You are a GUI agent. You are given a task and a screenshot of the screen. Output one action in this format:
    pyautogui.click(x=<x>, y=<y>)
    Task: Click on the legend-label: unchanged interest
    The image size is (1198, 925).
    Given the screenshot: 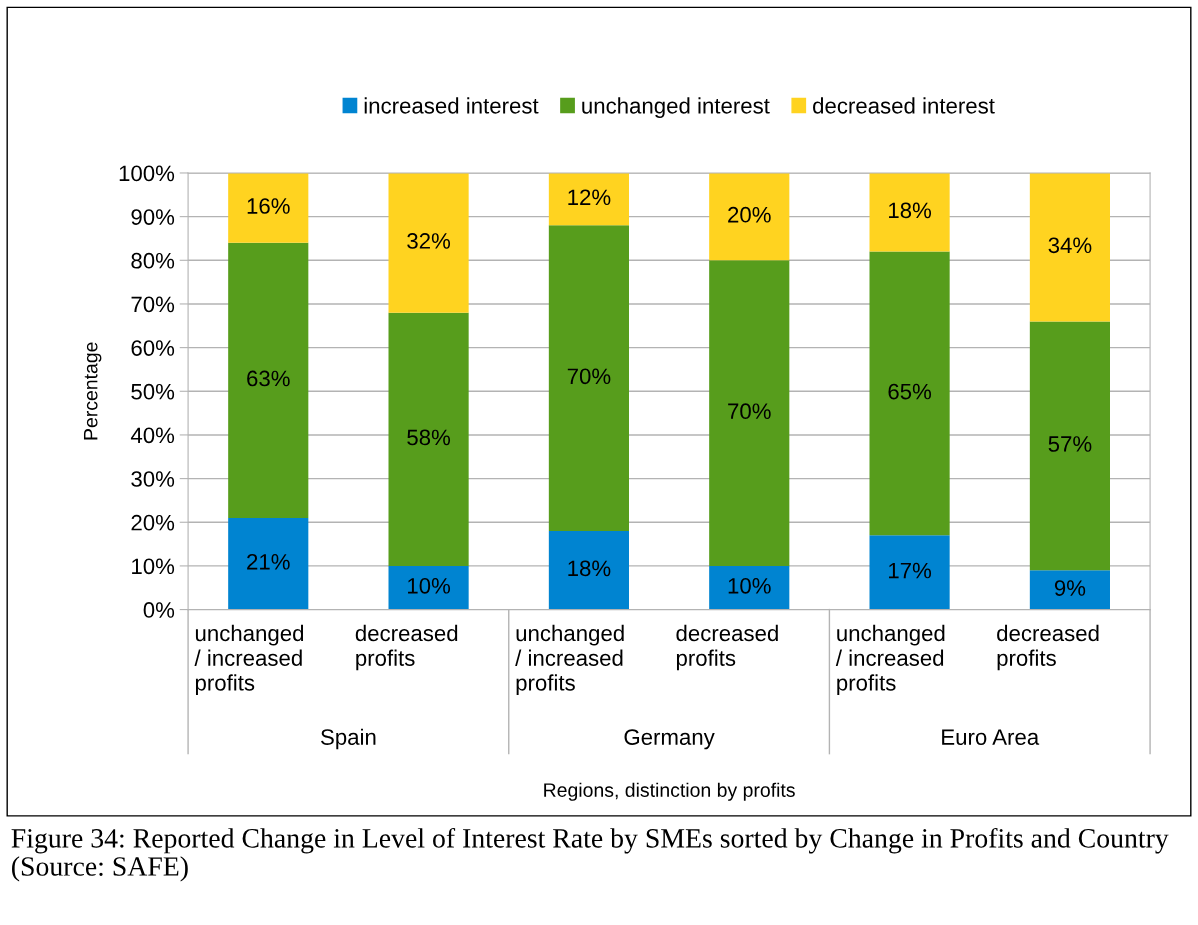 What is the action you would take?
    pyautogui.click(x=676, y=108)
    